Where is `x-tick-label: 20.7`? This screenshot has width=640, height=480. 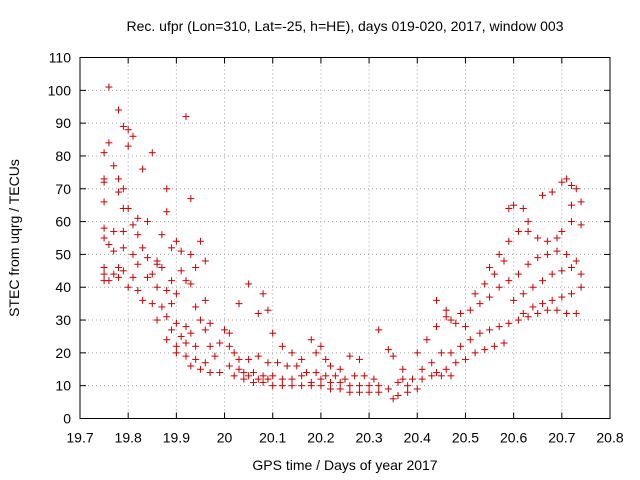
x-tick-label: 20.7 is located at coordinates (561, 438).